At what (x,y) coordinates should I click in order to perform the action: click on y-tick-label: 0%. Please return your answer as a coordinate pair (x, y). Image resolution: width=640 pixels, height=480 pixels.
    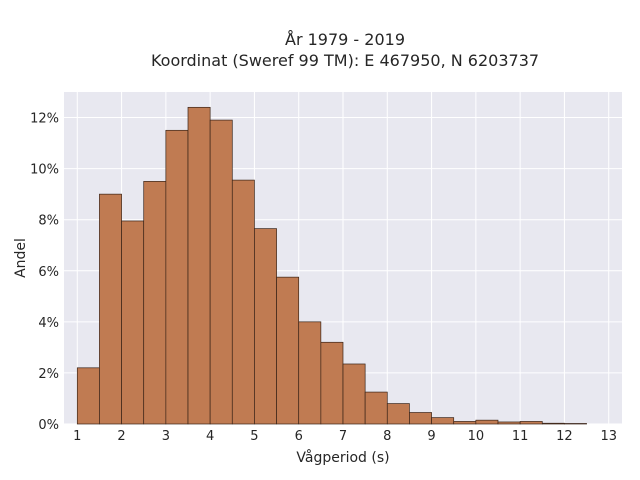
    Looking at the image, I should click on (48, 425).